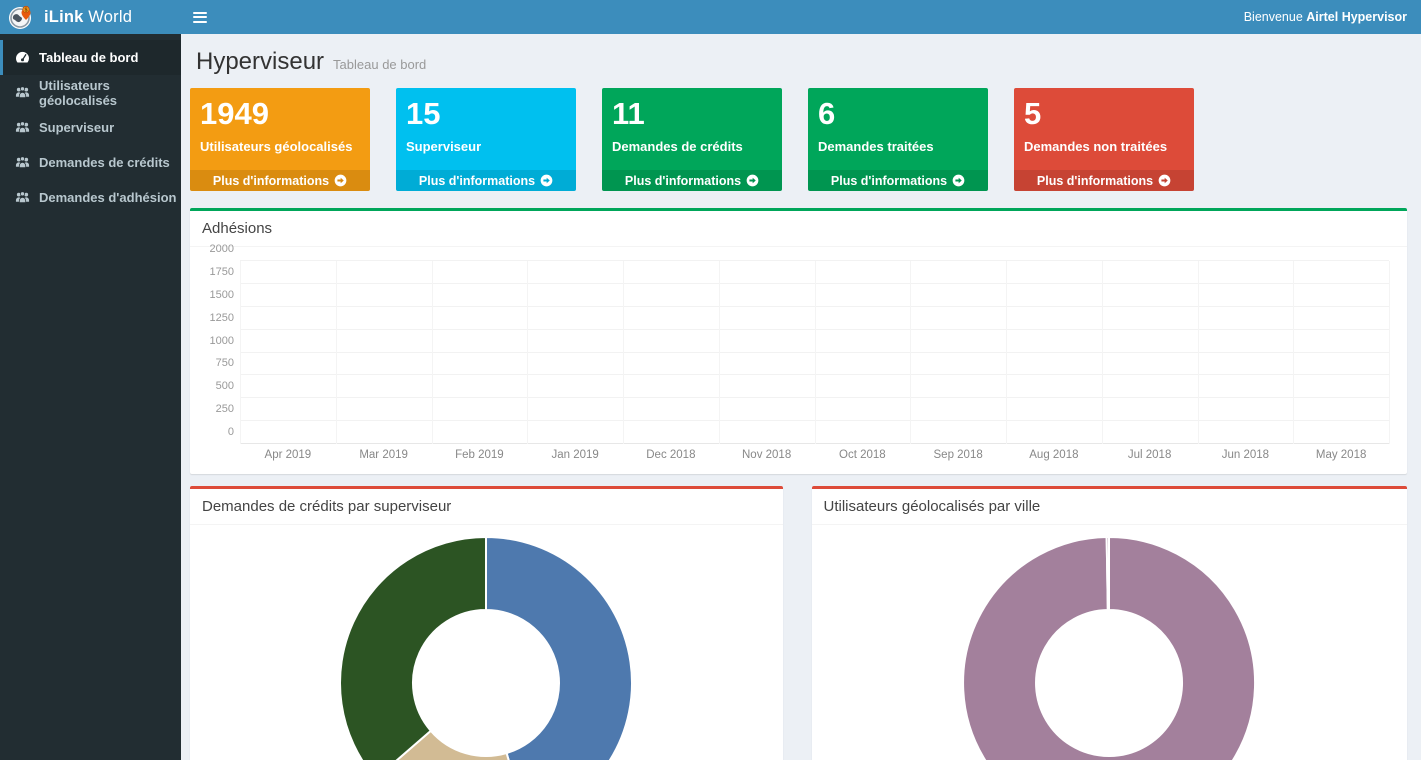 Image resolution: width=1421 pixels, height=760 pixels. Describe the element at coordinates (224, 409) in the screenshot. I see `y-axis-tick-label: 250` at that location.